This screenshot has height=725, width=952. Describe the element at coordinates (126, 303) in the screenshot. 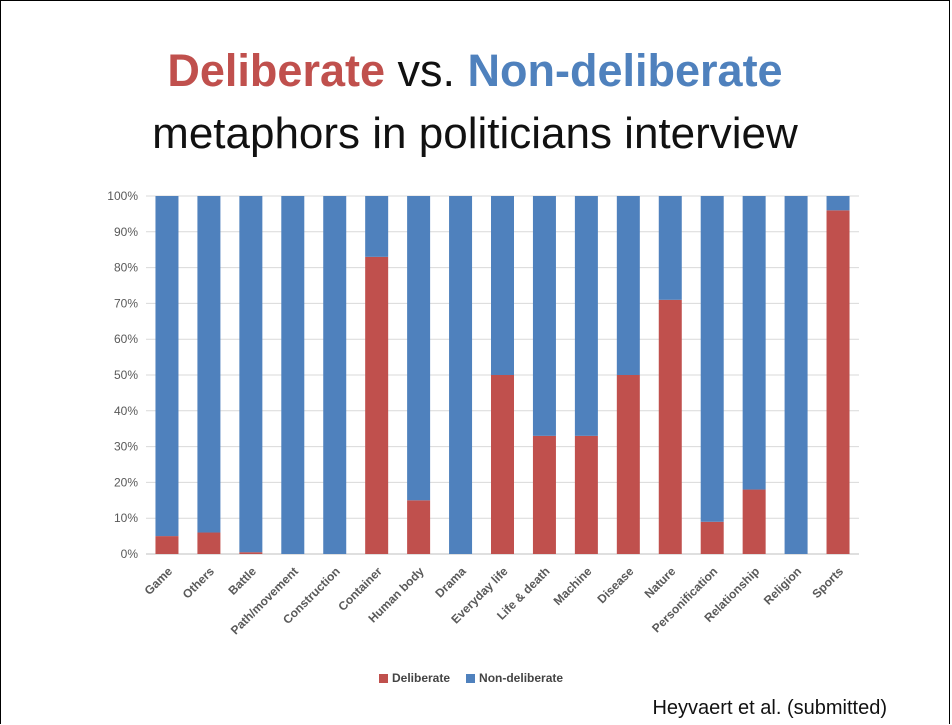

I see `y-tick-label: 70%` at that location.